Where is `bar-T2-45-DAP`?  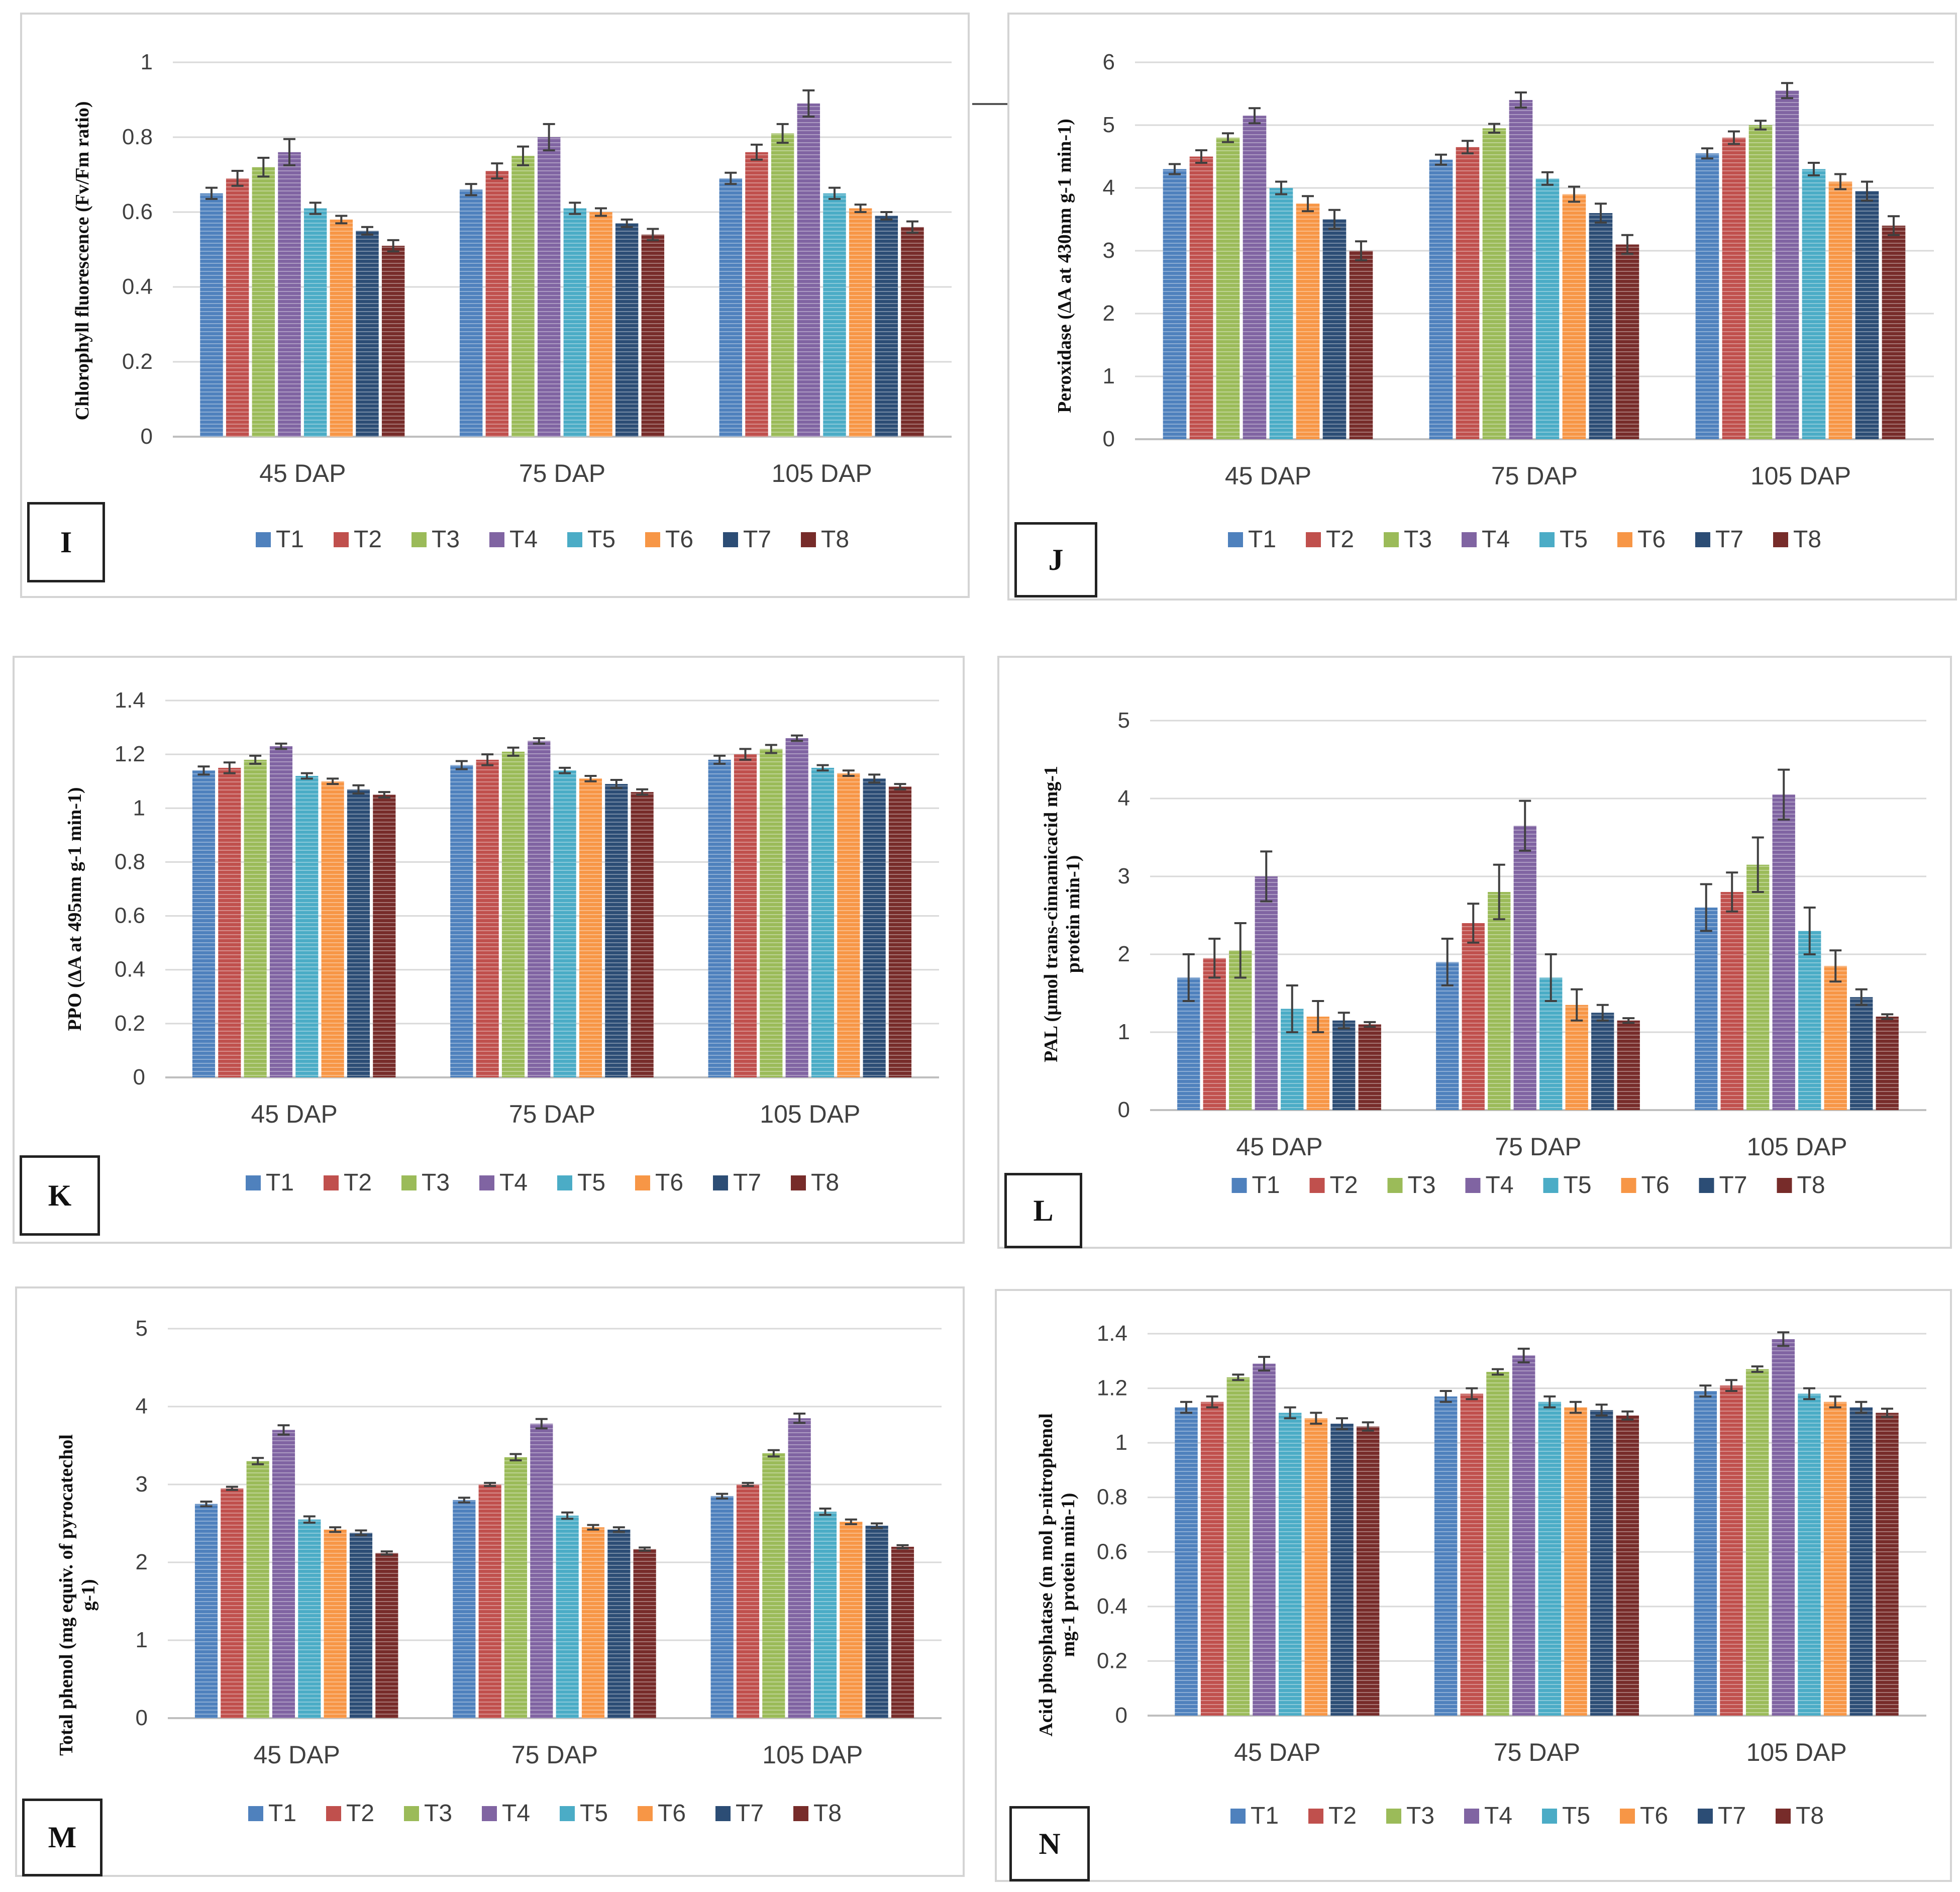
bar-T2-45-DAP is located at coordinates (237, 307).